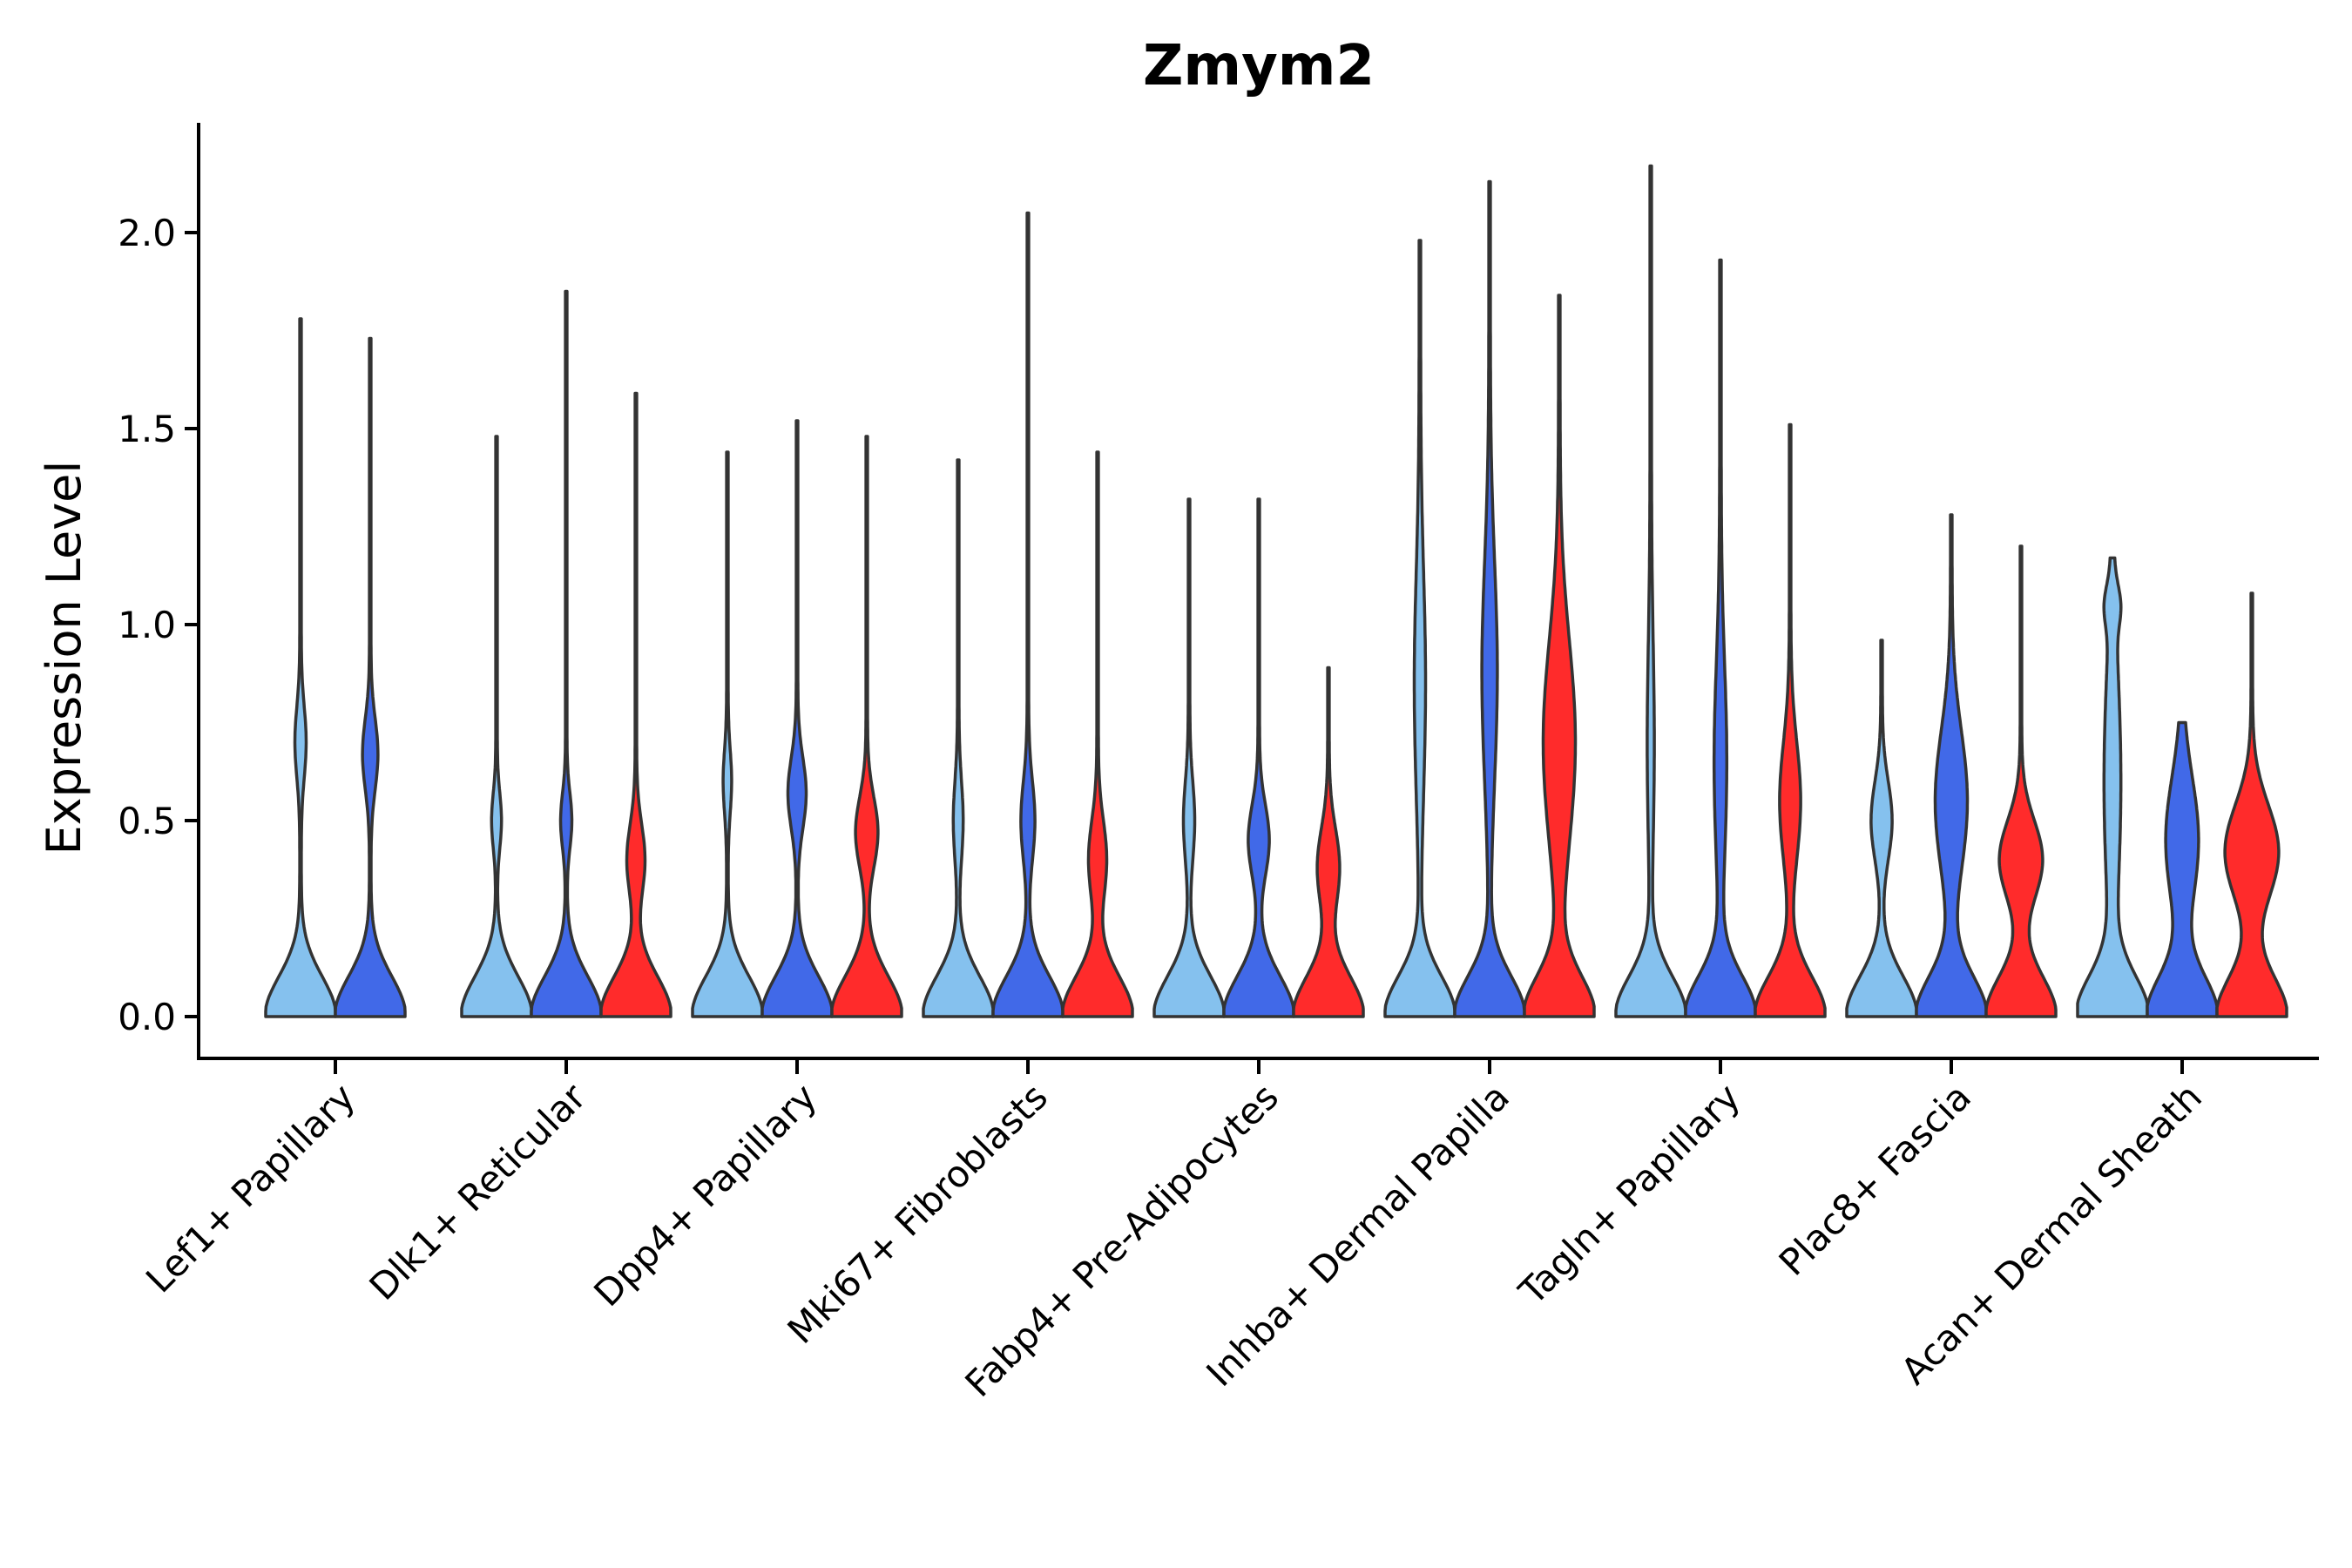  Describe the element at coordinates (147, 821) in the screenshot. I see `y-tick-label: 0.5` at that location.